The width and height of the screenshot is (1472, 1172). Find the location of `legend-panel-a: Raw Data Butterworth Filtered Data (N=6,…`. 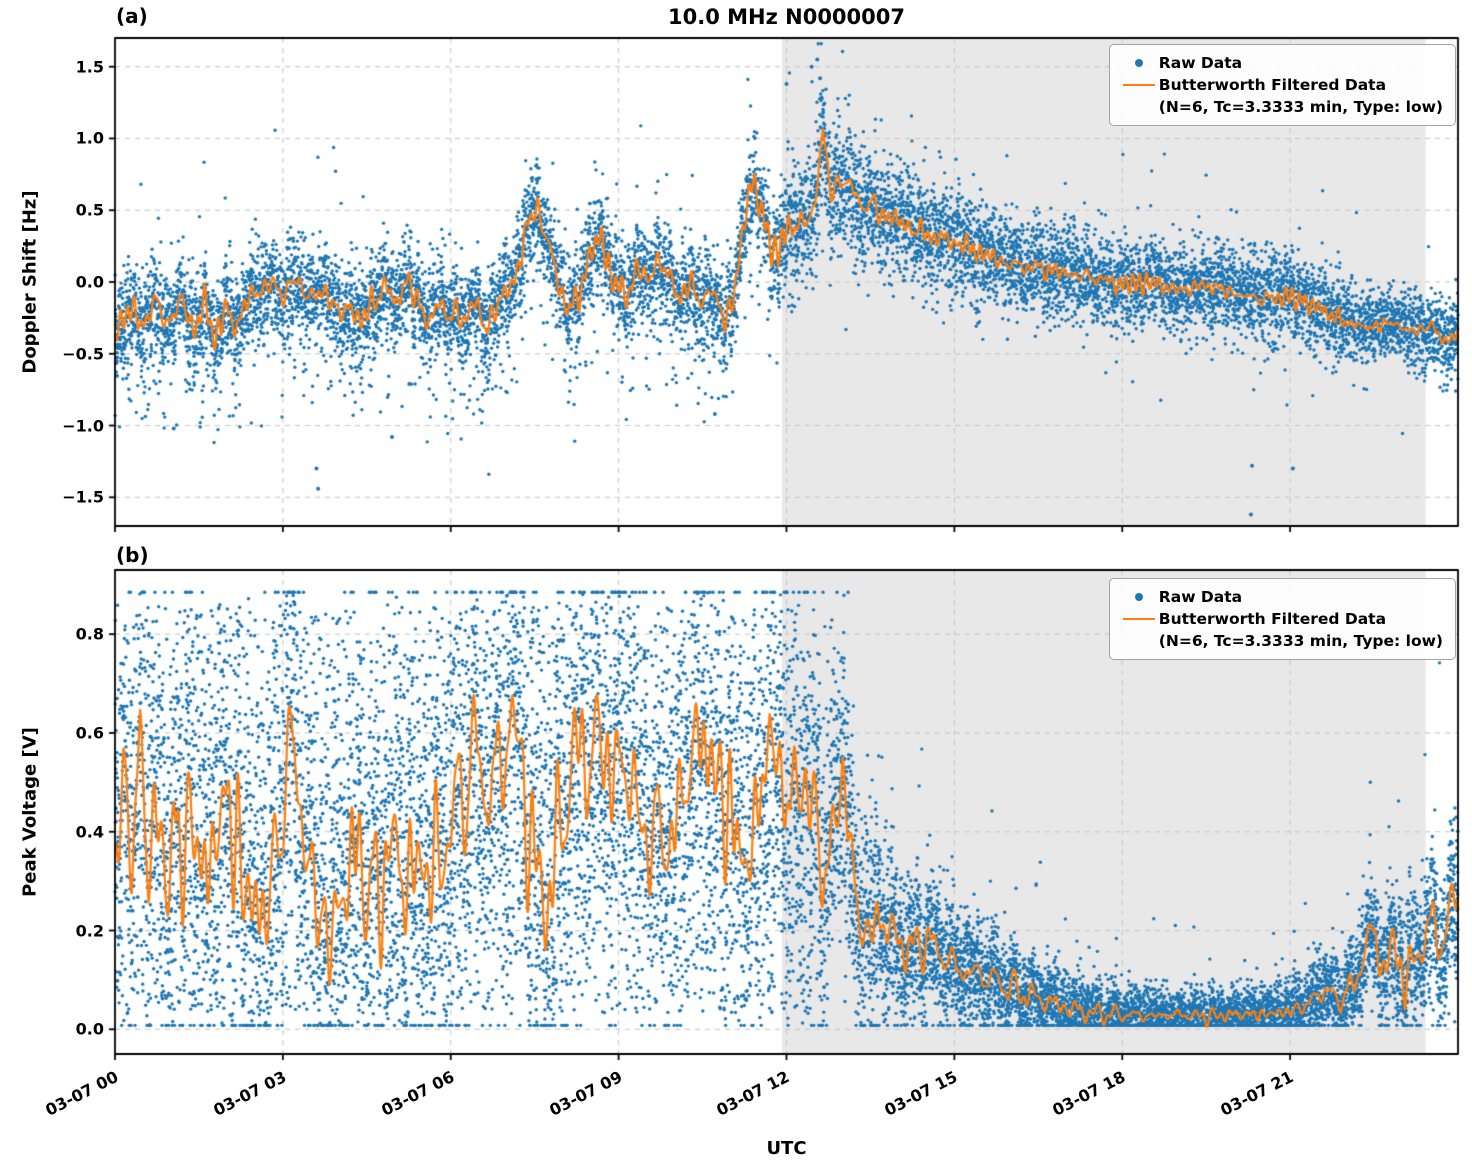

legend-panel-a: Raw Data Butterworth Filtered Data (N=6,… is located at coordinates (1282, 85).